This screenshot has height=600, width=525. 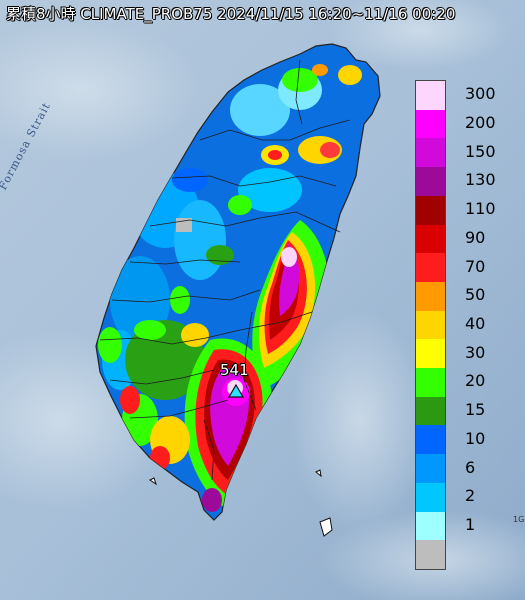 What do you see at coordinates (236, 390) in the screenshot?
I see `triangle-marker-icon` at bounding box center [236, 390].